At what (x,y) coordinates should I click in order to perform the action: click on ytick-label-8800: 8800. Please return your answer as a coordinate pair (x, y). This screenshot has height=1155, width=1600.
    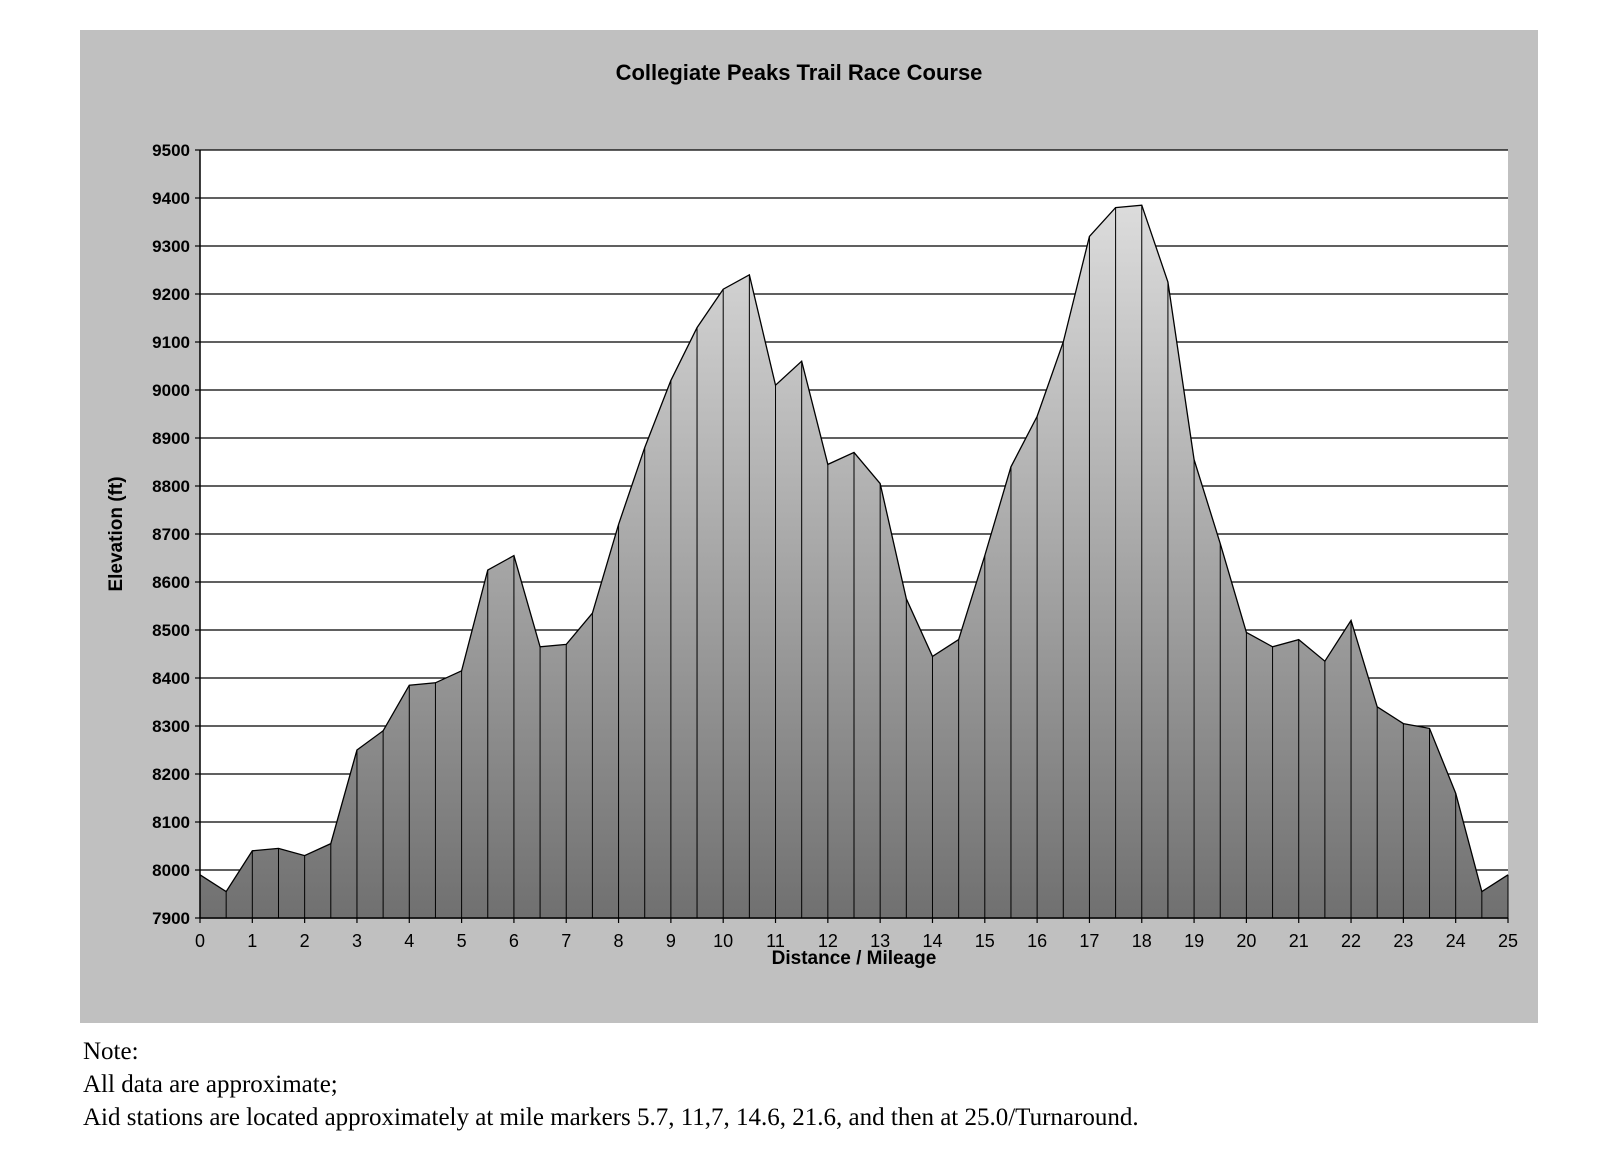
    Looking at the image, I should click on (171, 486).